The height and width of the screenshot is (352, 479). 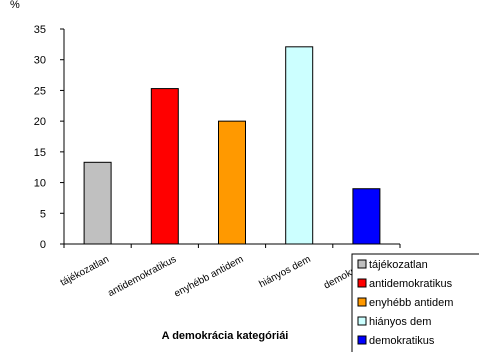 What do you see at coordinates (402, 341) in the screenshot?
I see `legend-label: demokratikus` at bounding box center [402, 341].